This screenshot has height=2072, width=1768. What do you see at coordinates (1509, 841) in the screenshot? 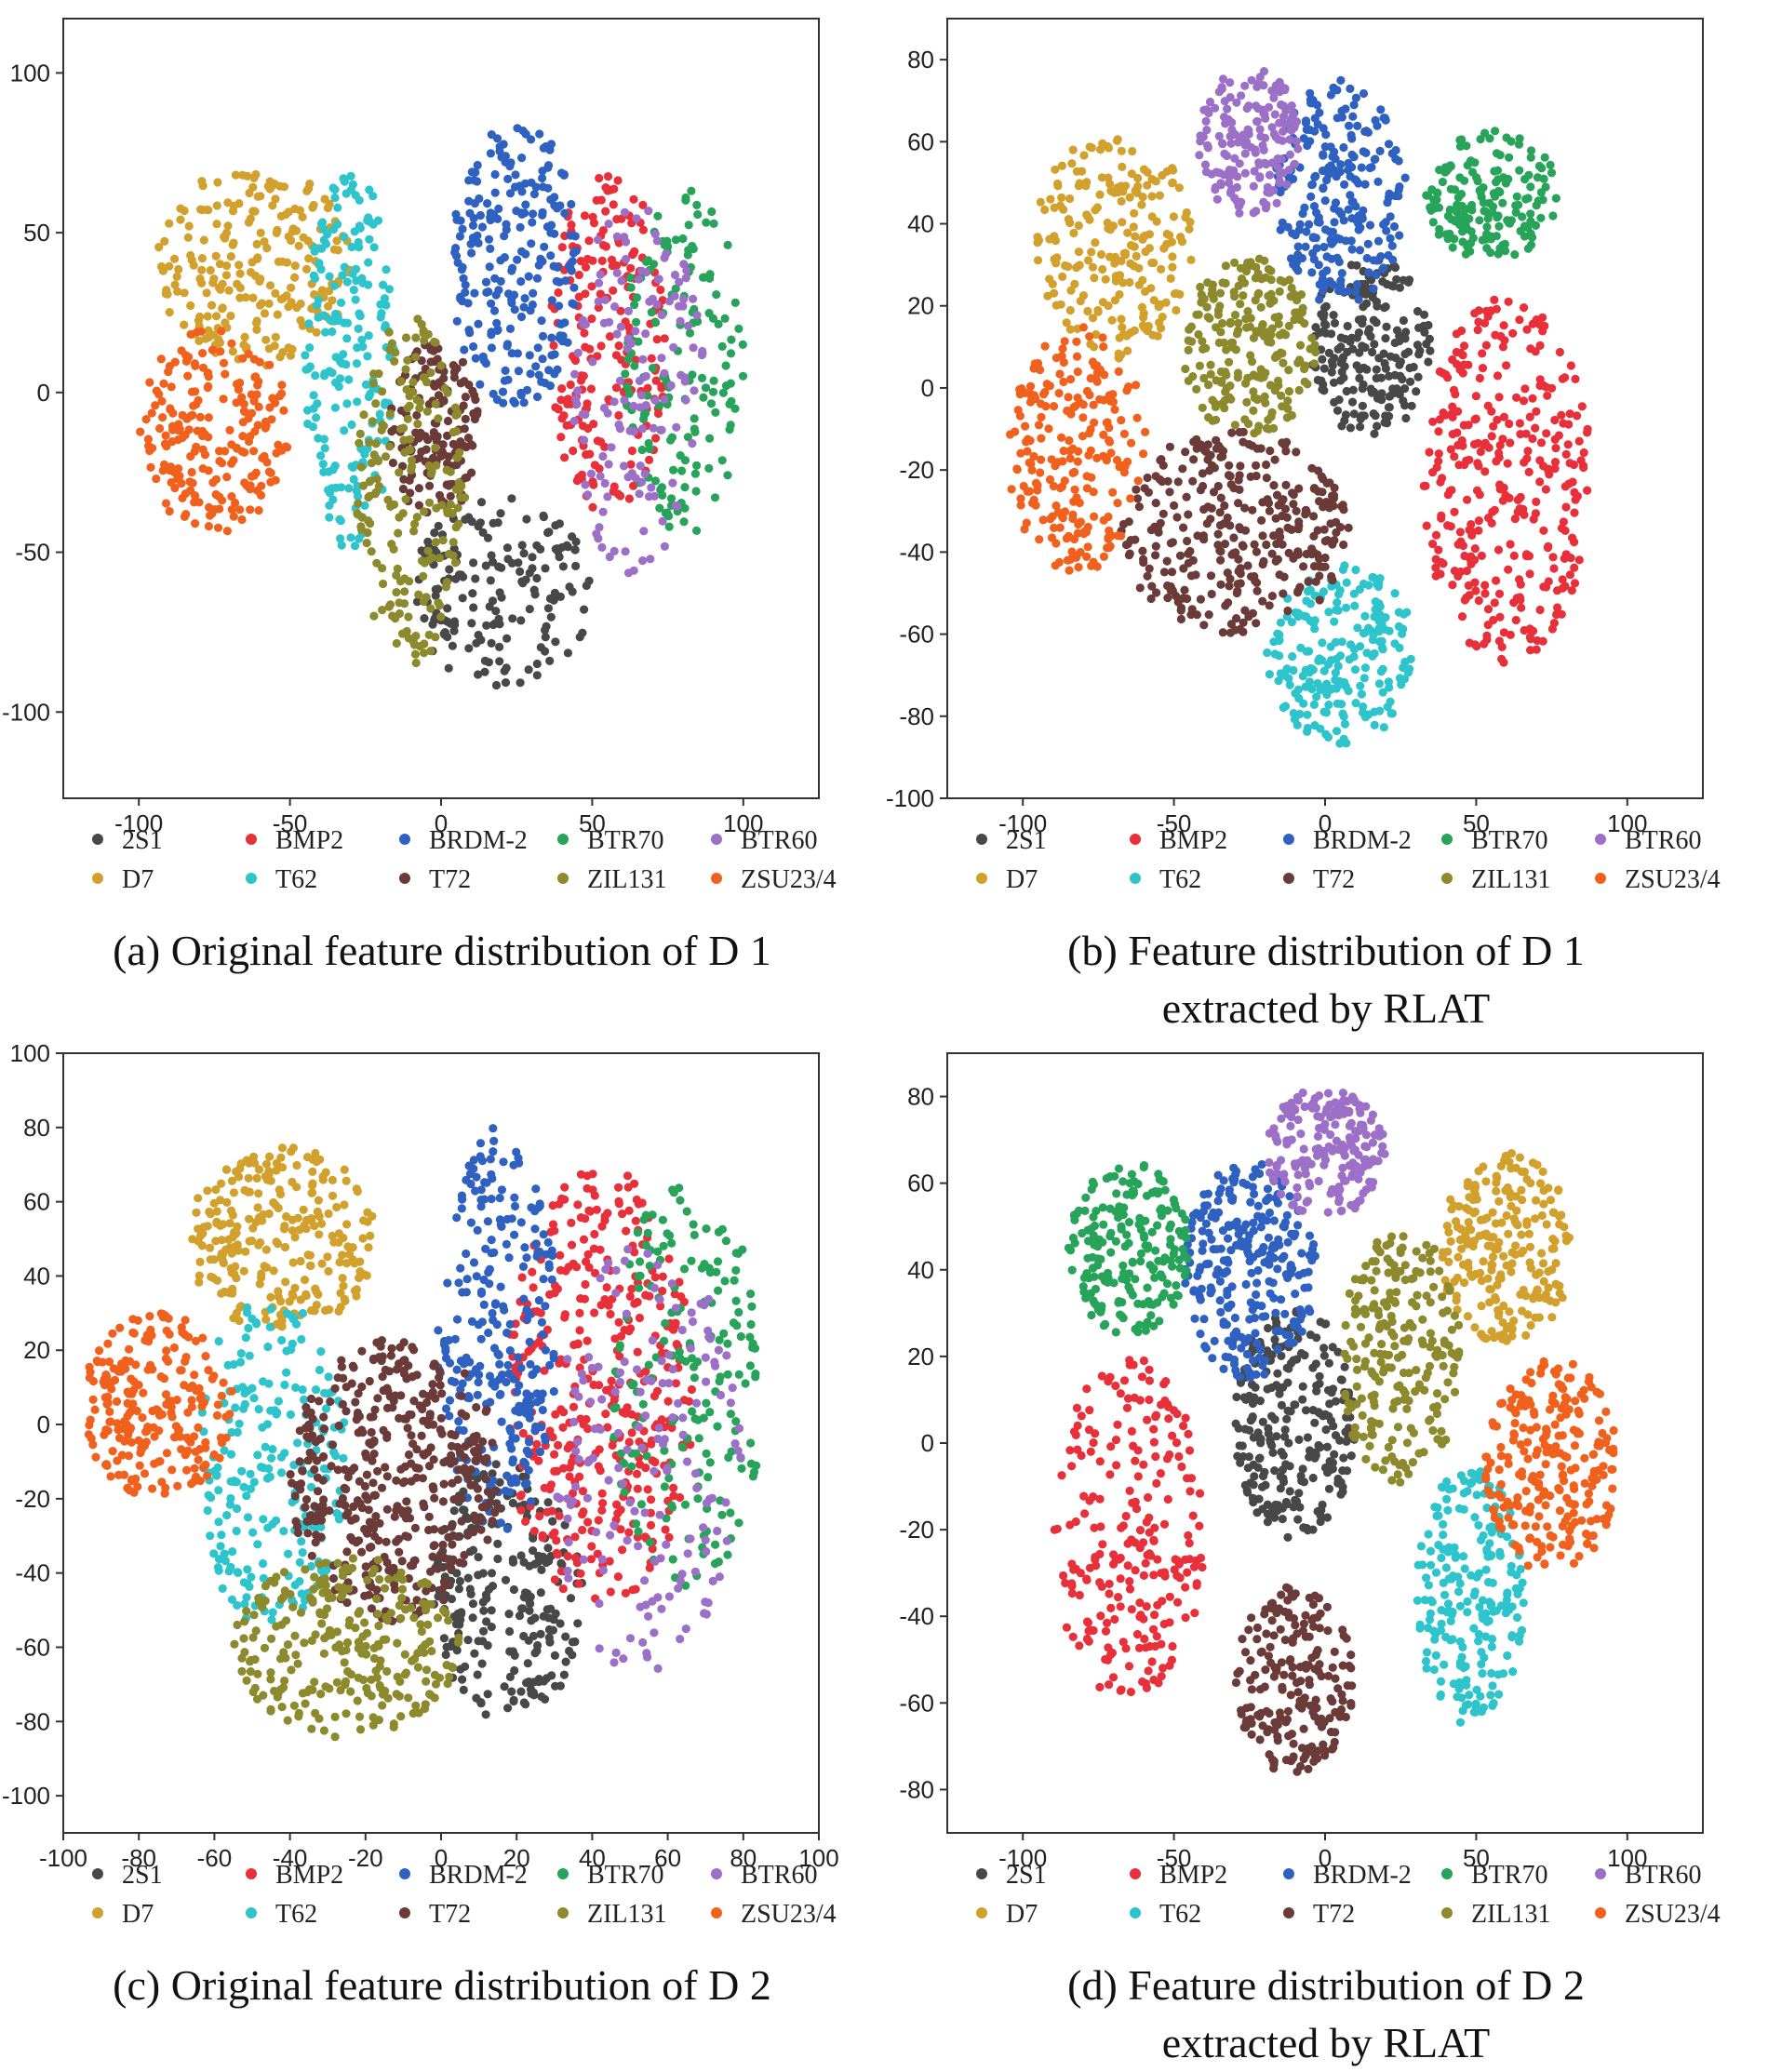
I see `legend-label: BTR70` at bounding box center [1509, 841].